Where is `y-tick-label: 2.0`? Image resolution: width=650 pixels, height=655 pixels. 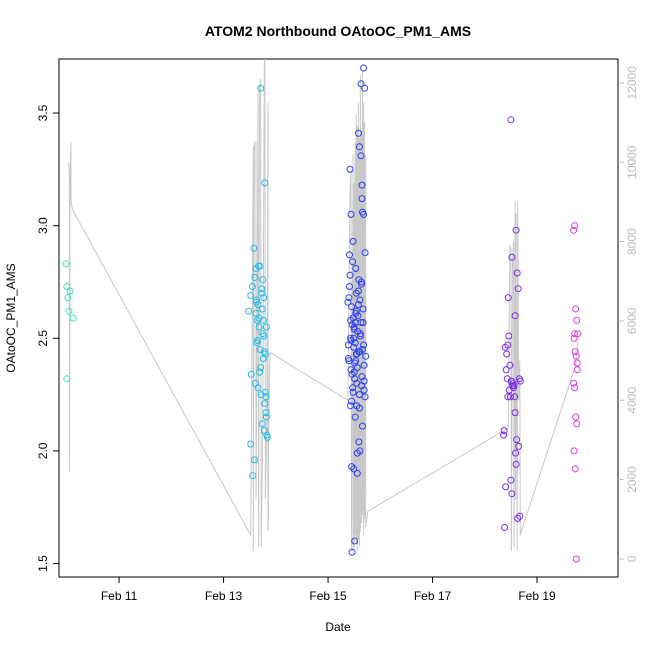
y-tick-label: 2.0 is located at coordinates (43, 450).